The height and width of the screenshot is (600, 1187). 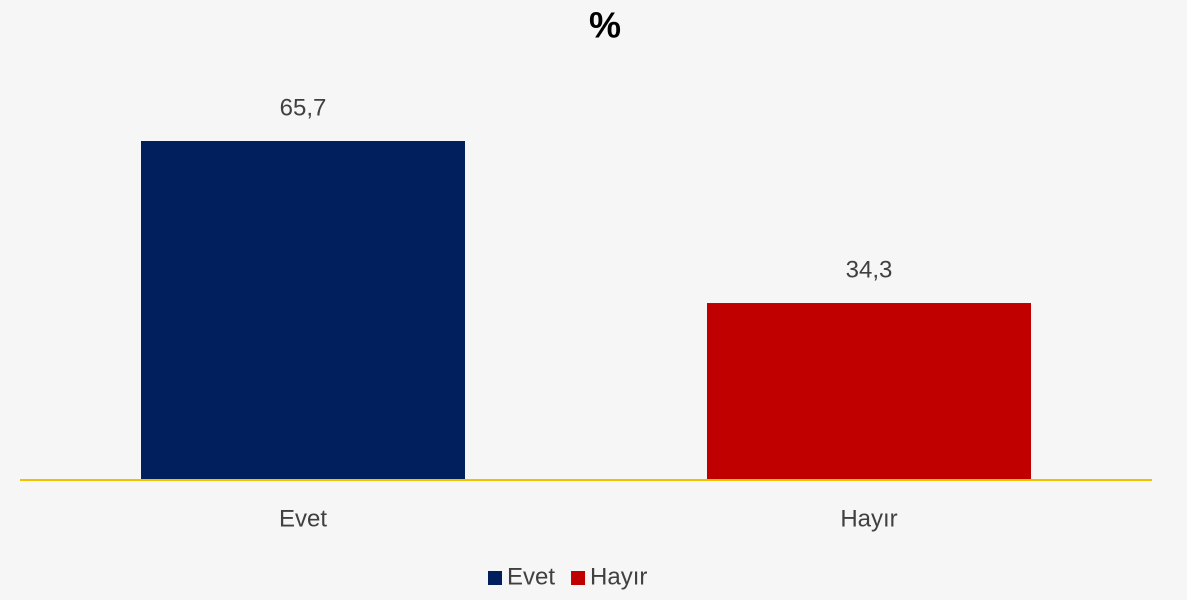 What do you see at coordinates (618, 576) in the screenshot?
I see `legend-label: Hayır` at bounding box center [618, 576].